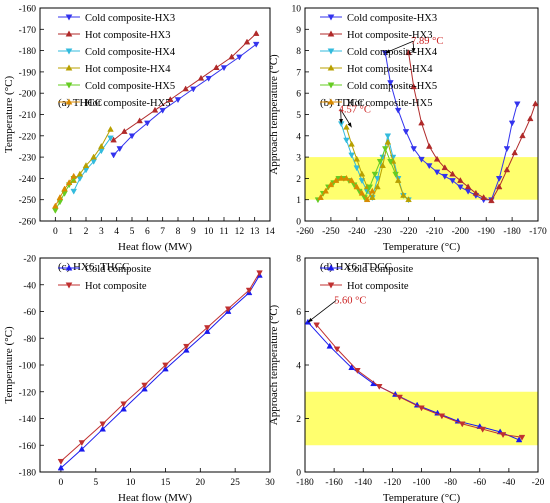  Describe the element at coordinates (147, 232) in the screenshot. I see `x-tick-label: 6` at that location.